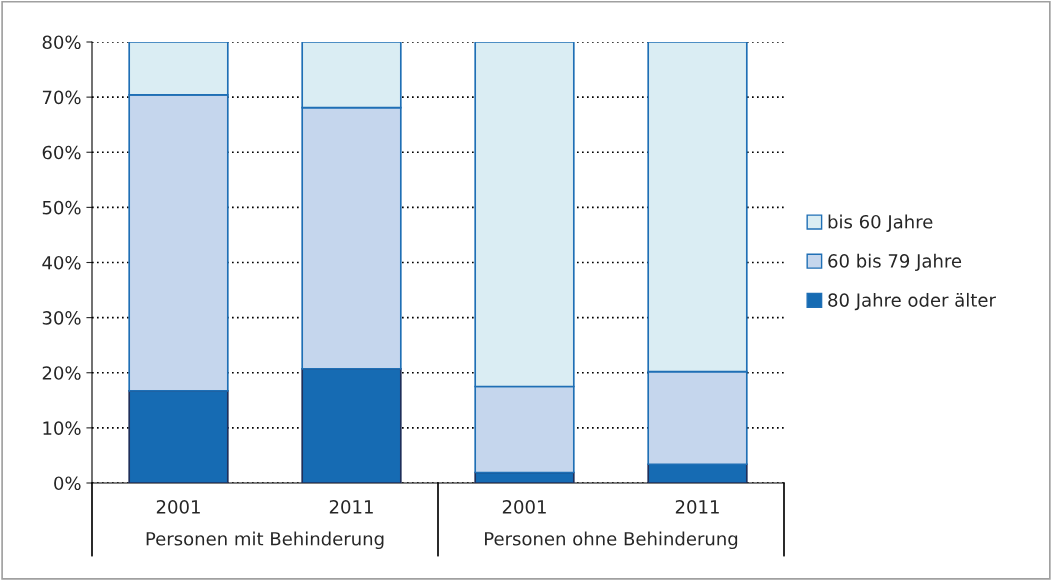 Image resolution: width=1053 pixels, height=580 pixels. I want to click on y-tick-label: 70%, so click(61, 97).